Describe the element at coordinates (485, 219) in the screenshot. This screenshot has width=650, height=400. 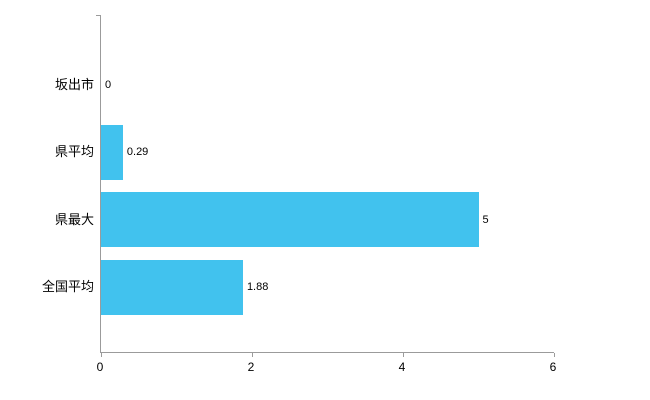
I see `value-label: 5` at that location.